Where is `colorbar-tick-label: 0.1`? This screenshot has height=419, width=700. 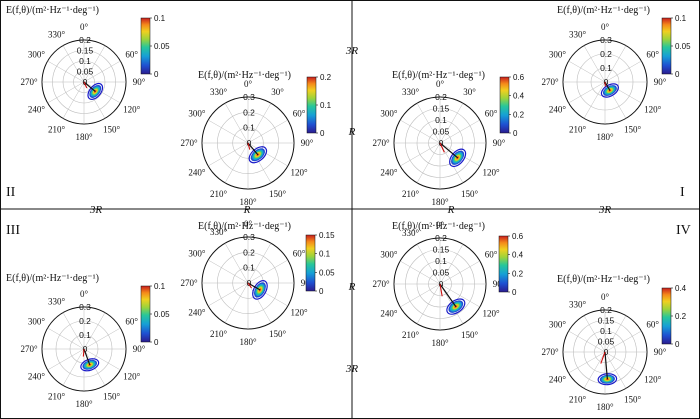 colorbar-tick-label: 0.1 is located at coordinates (160, 286).